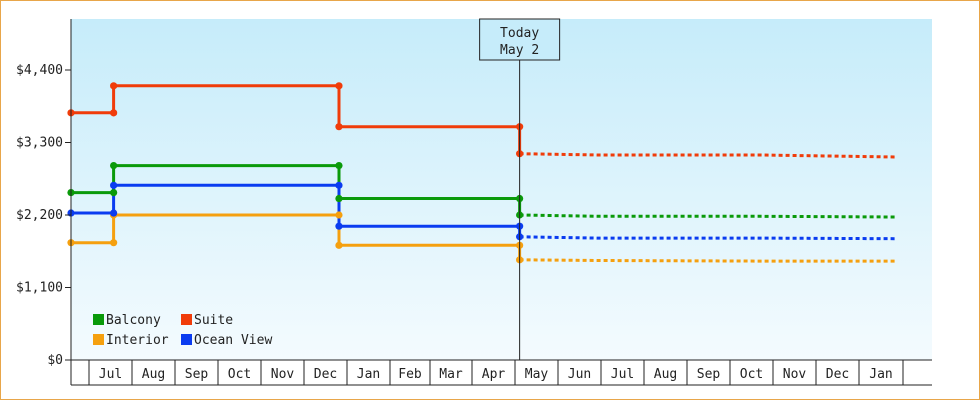  Describe the element at coordinates (295, 205) in the screenshot. I see `series-line-ocean-view` at that location.